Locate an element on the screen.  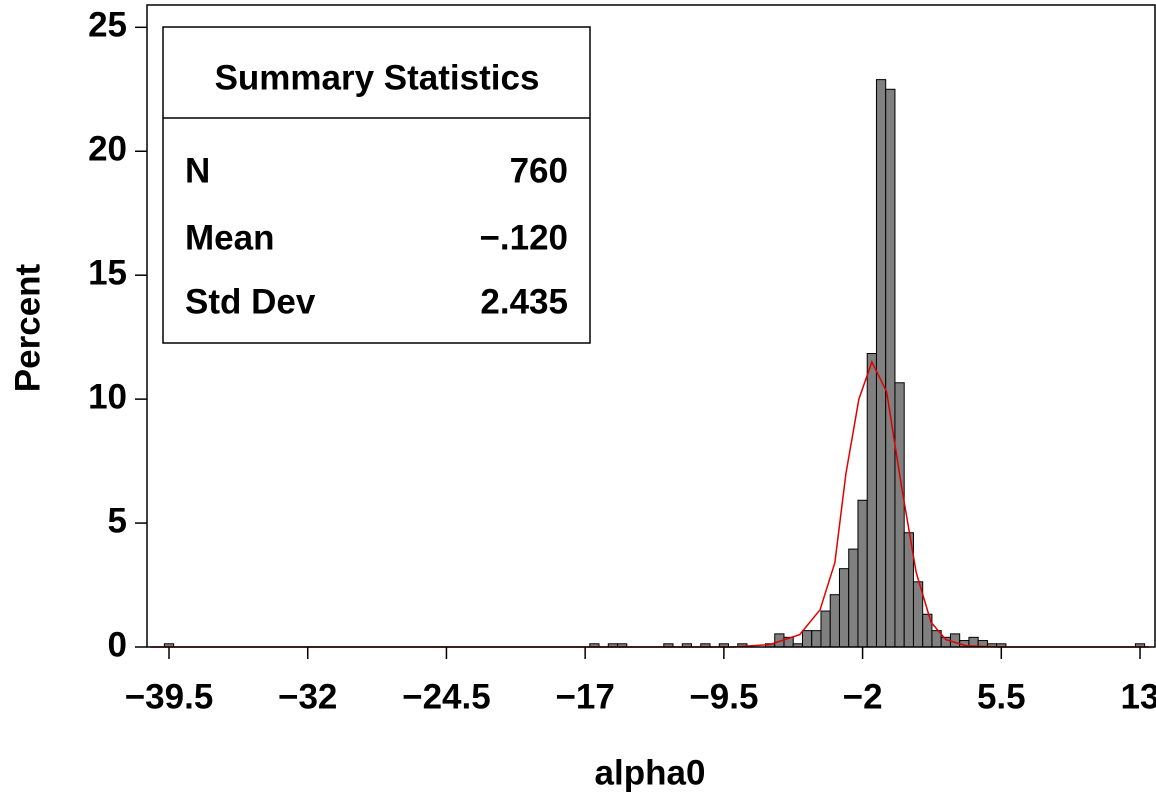
stats-label: N is located at coordinates (197, 170).